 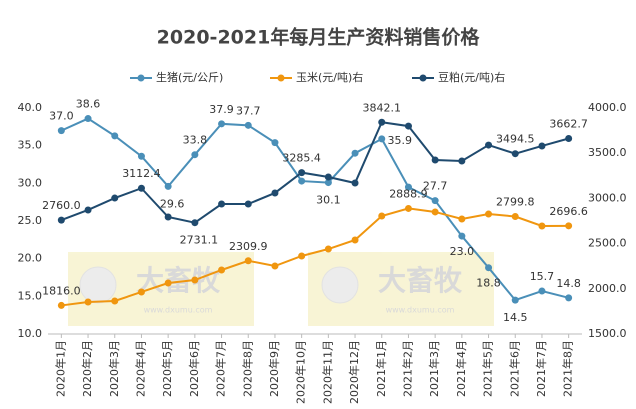 I want to click on y-tick-label: 40.0, so click(x=30, y=107).